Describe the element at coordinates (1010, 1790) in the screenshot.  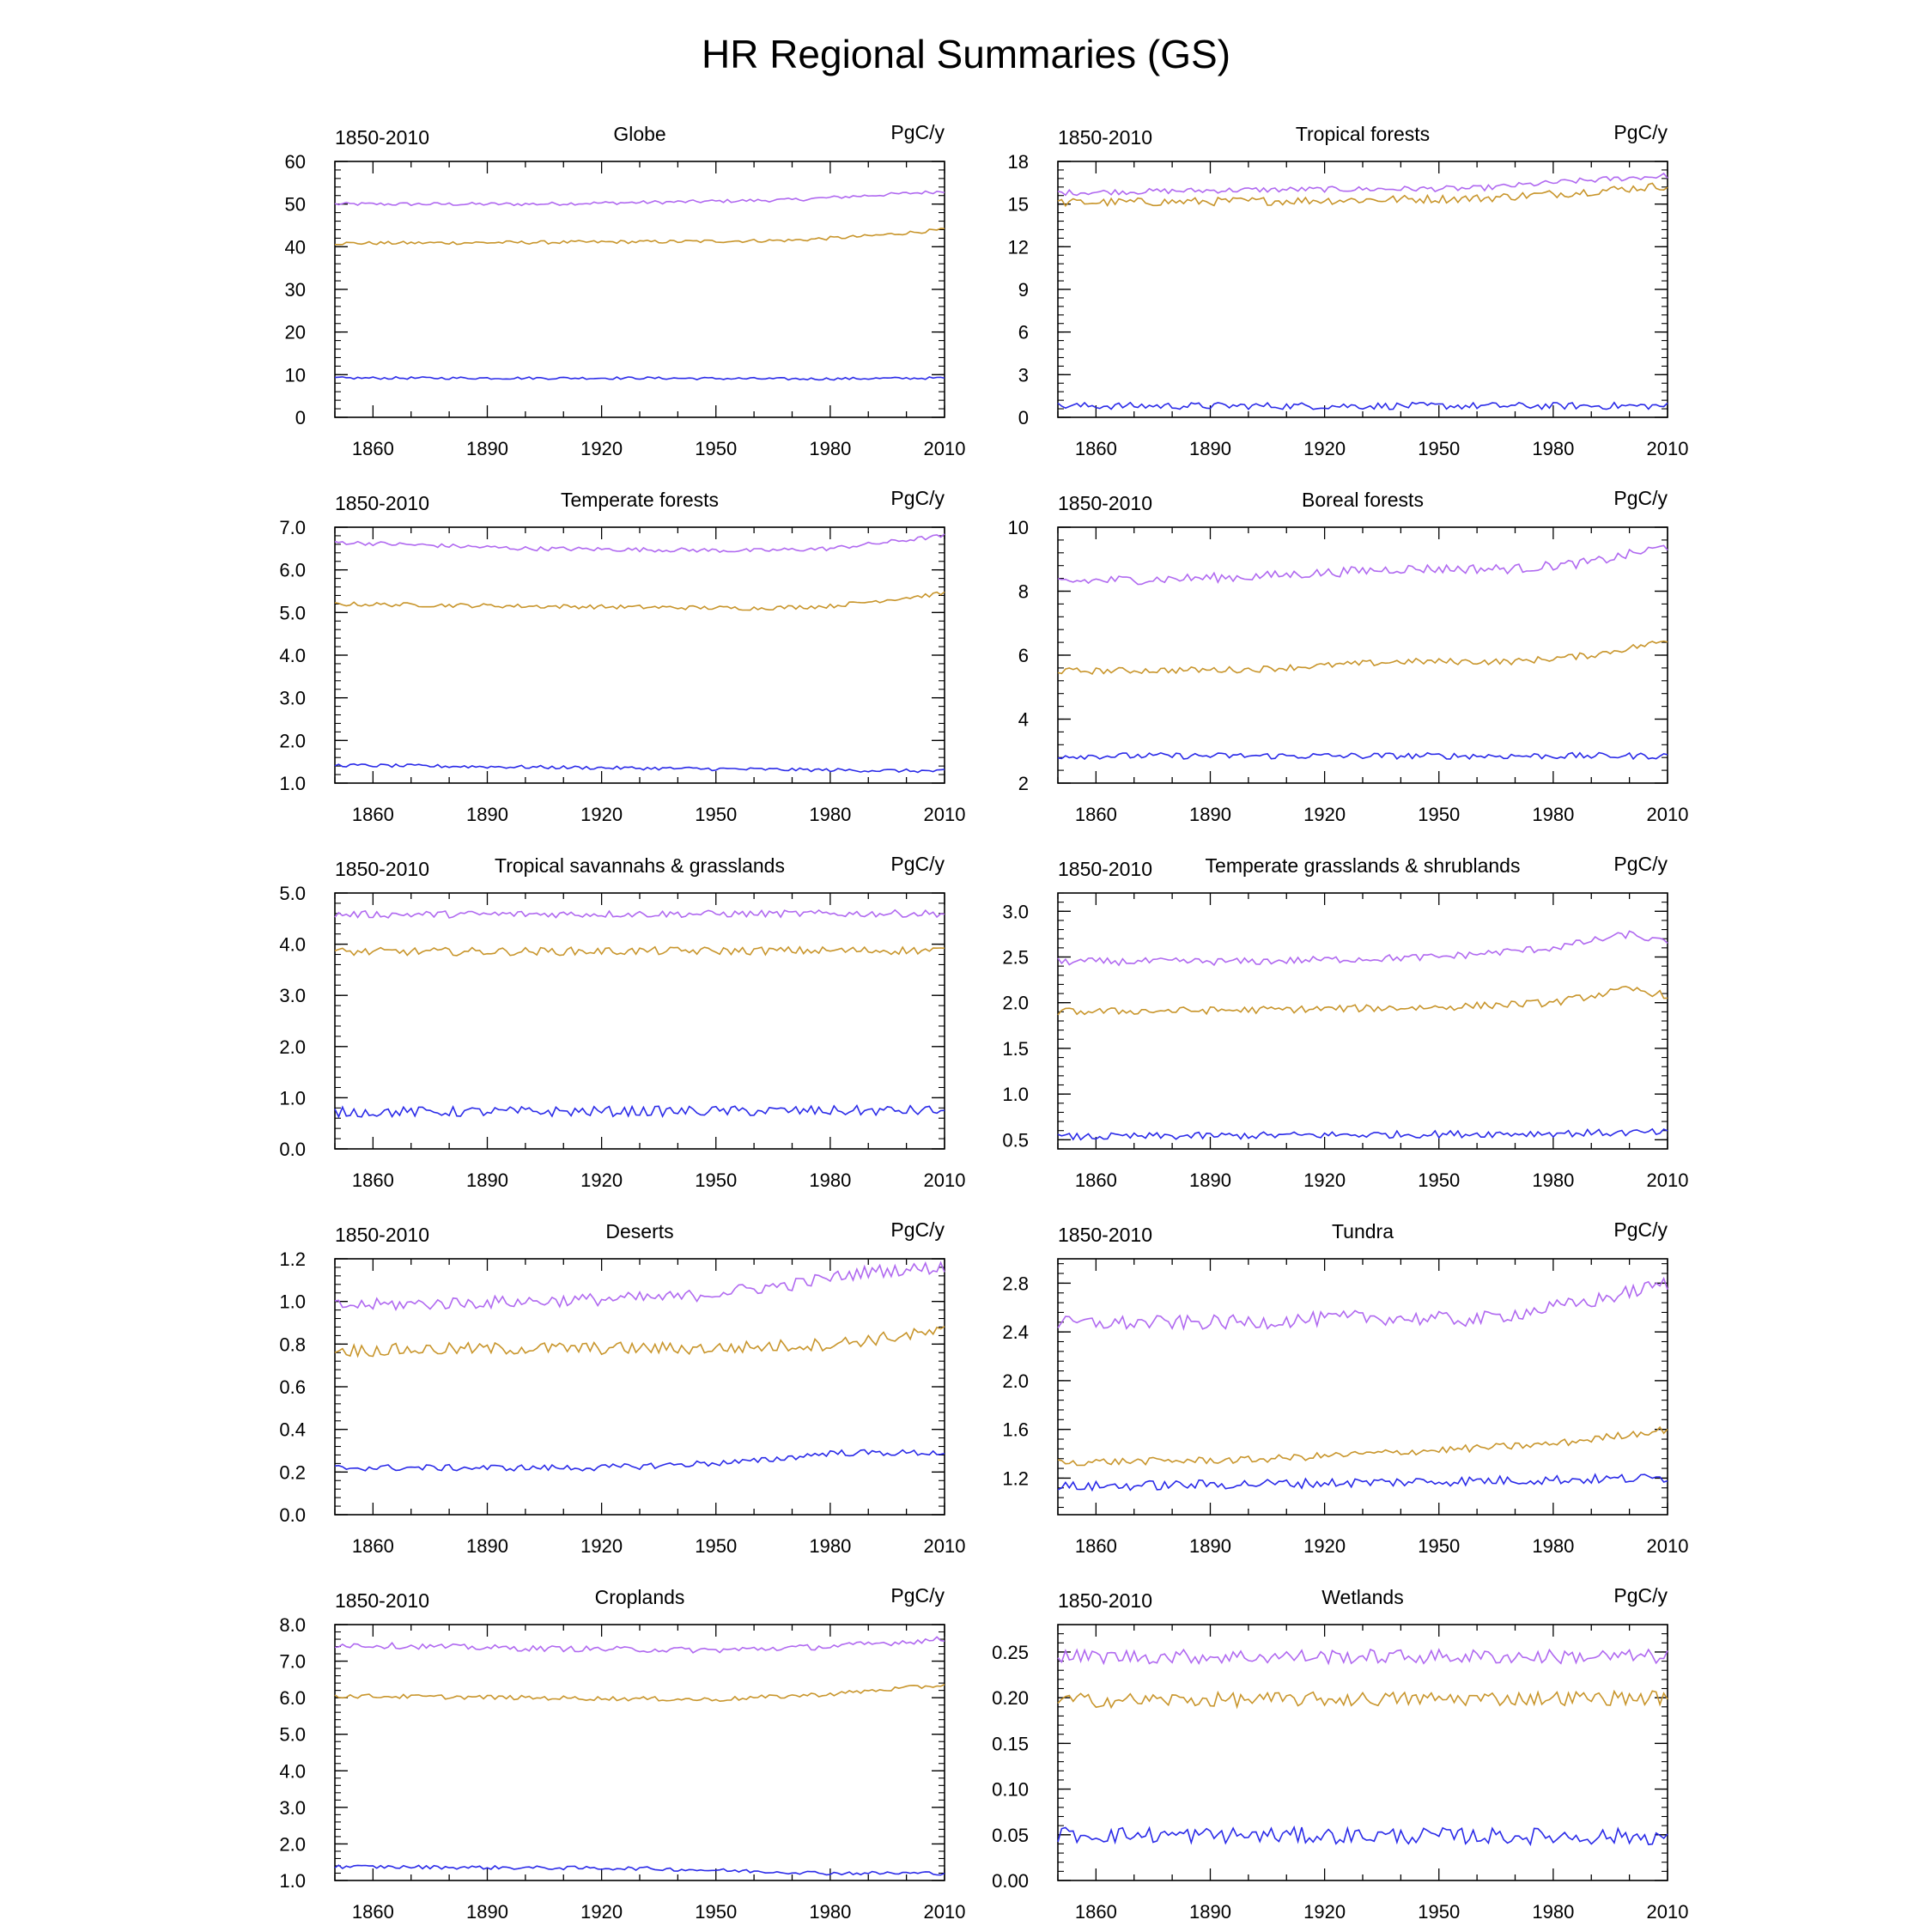
I see `y-tick-label: 0.10` at that location.